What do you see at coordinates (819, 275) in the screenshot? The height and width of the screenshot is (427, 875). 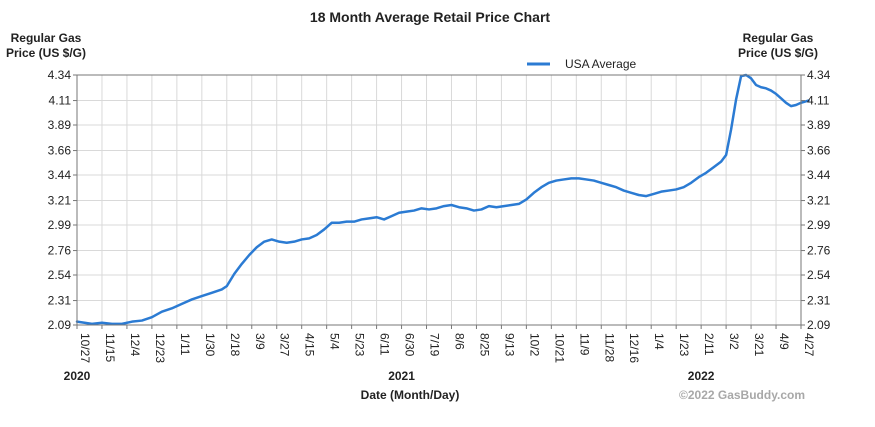 I see `right-y-tick-label-2: 2.54` at bounding box center [819, 275].